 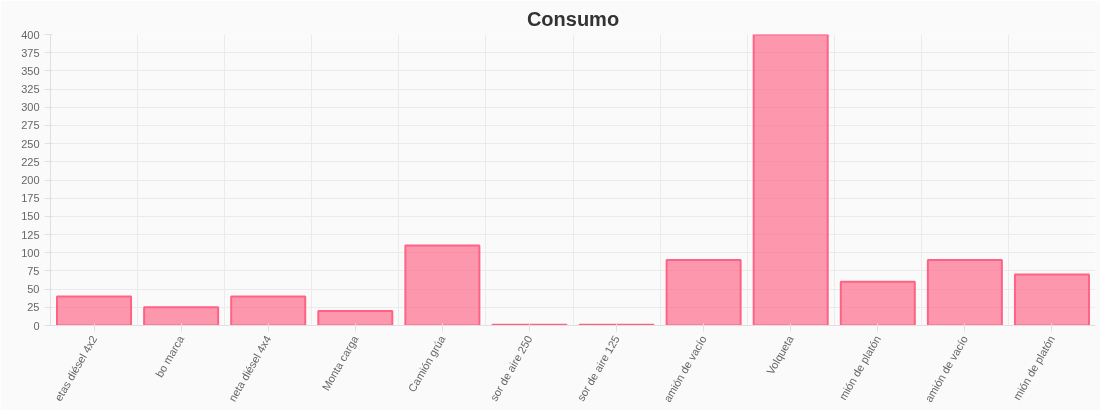 What do you see at coordinates (30, 234) in the screenshot?
I see `y-tick-label: 125` at bounding box center [30, 234].